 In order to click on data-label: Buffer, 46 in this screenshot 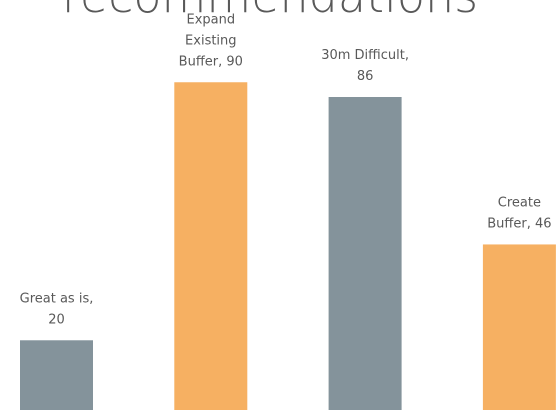, I will do `click(519, 223)`.